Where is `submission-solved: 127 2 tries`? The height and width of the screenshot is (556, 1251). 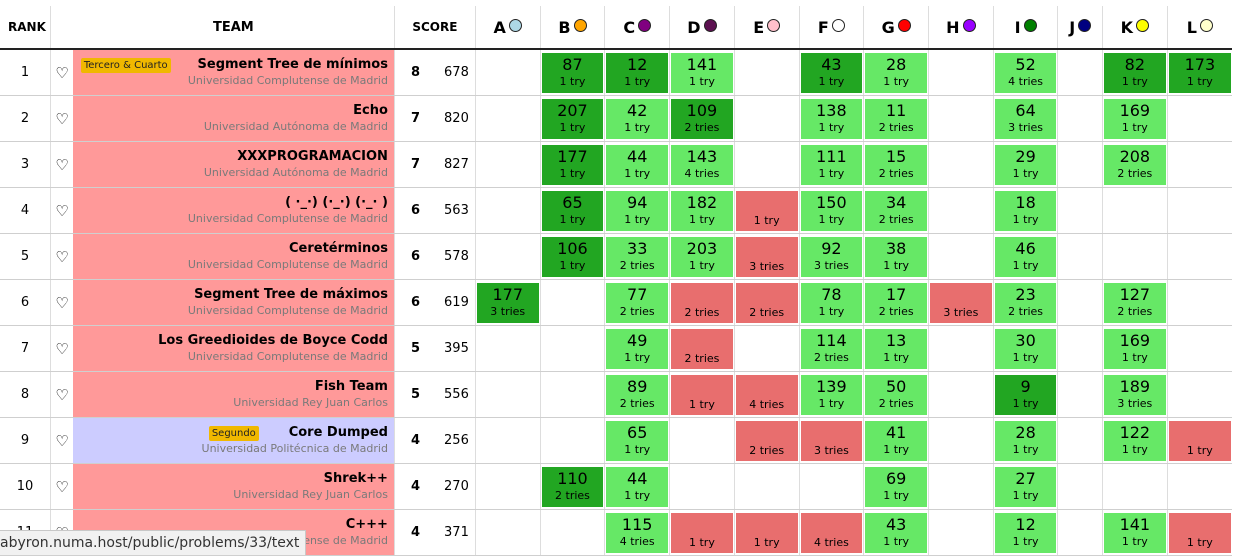 submission-solved: 127 2 tries is located at coordinates (1134, 302).